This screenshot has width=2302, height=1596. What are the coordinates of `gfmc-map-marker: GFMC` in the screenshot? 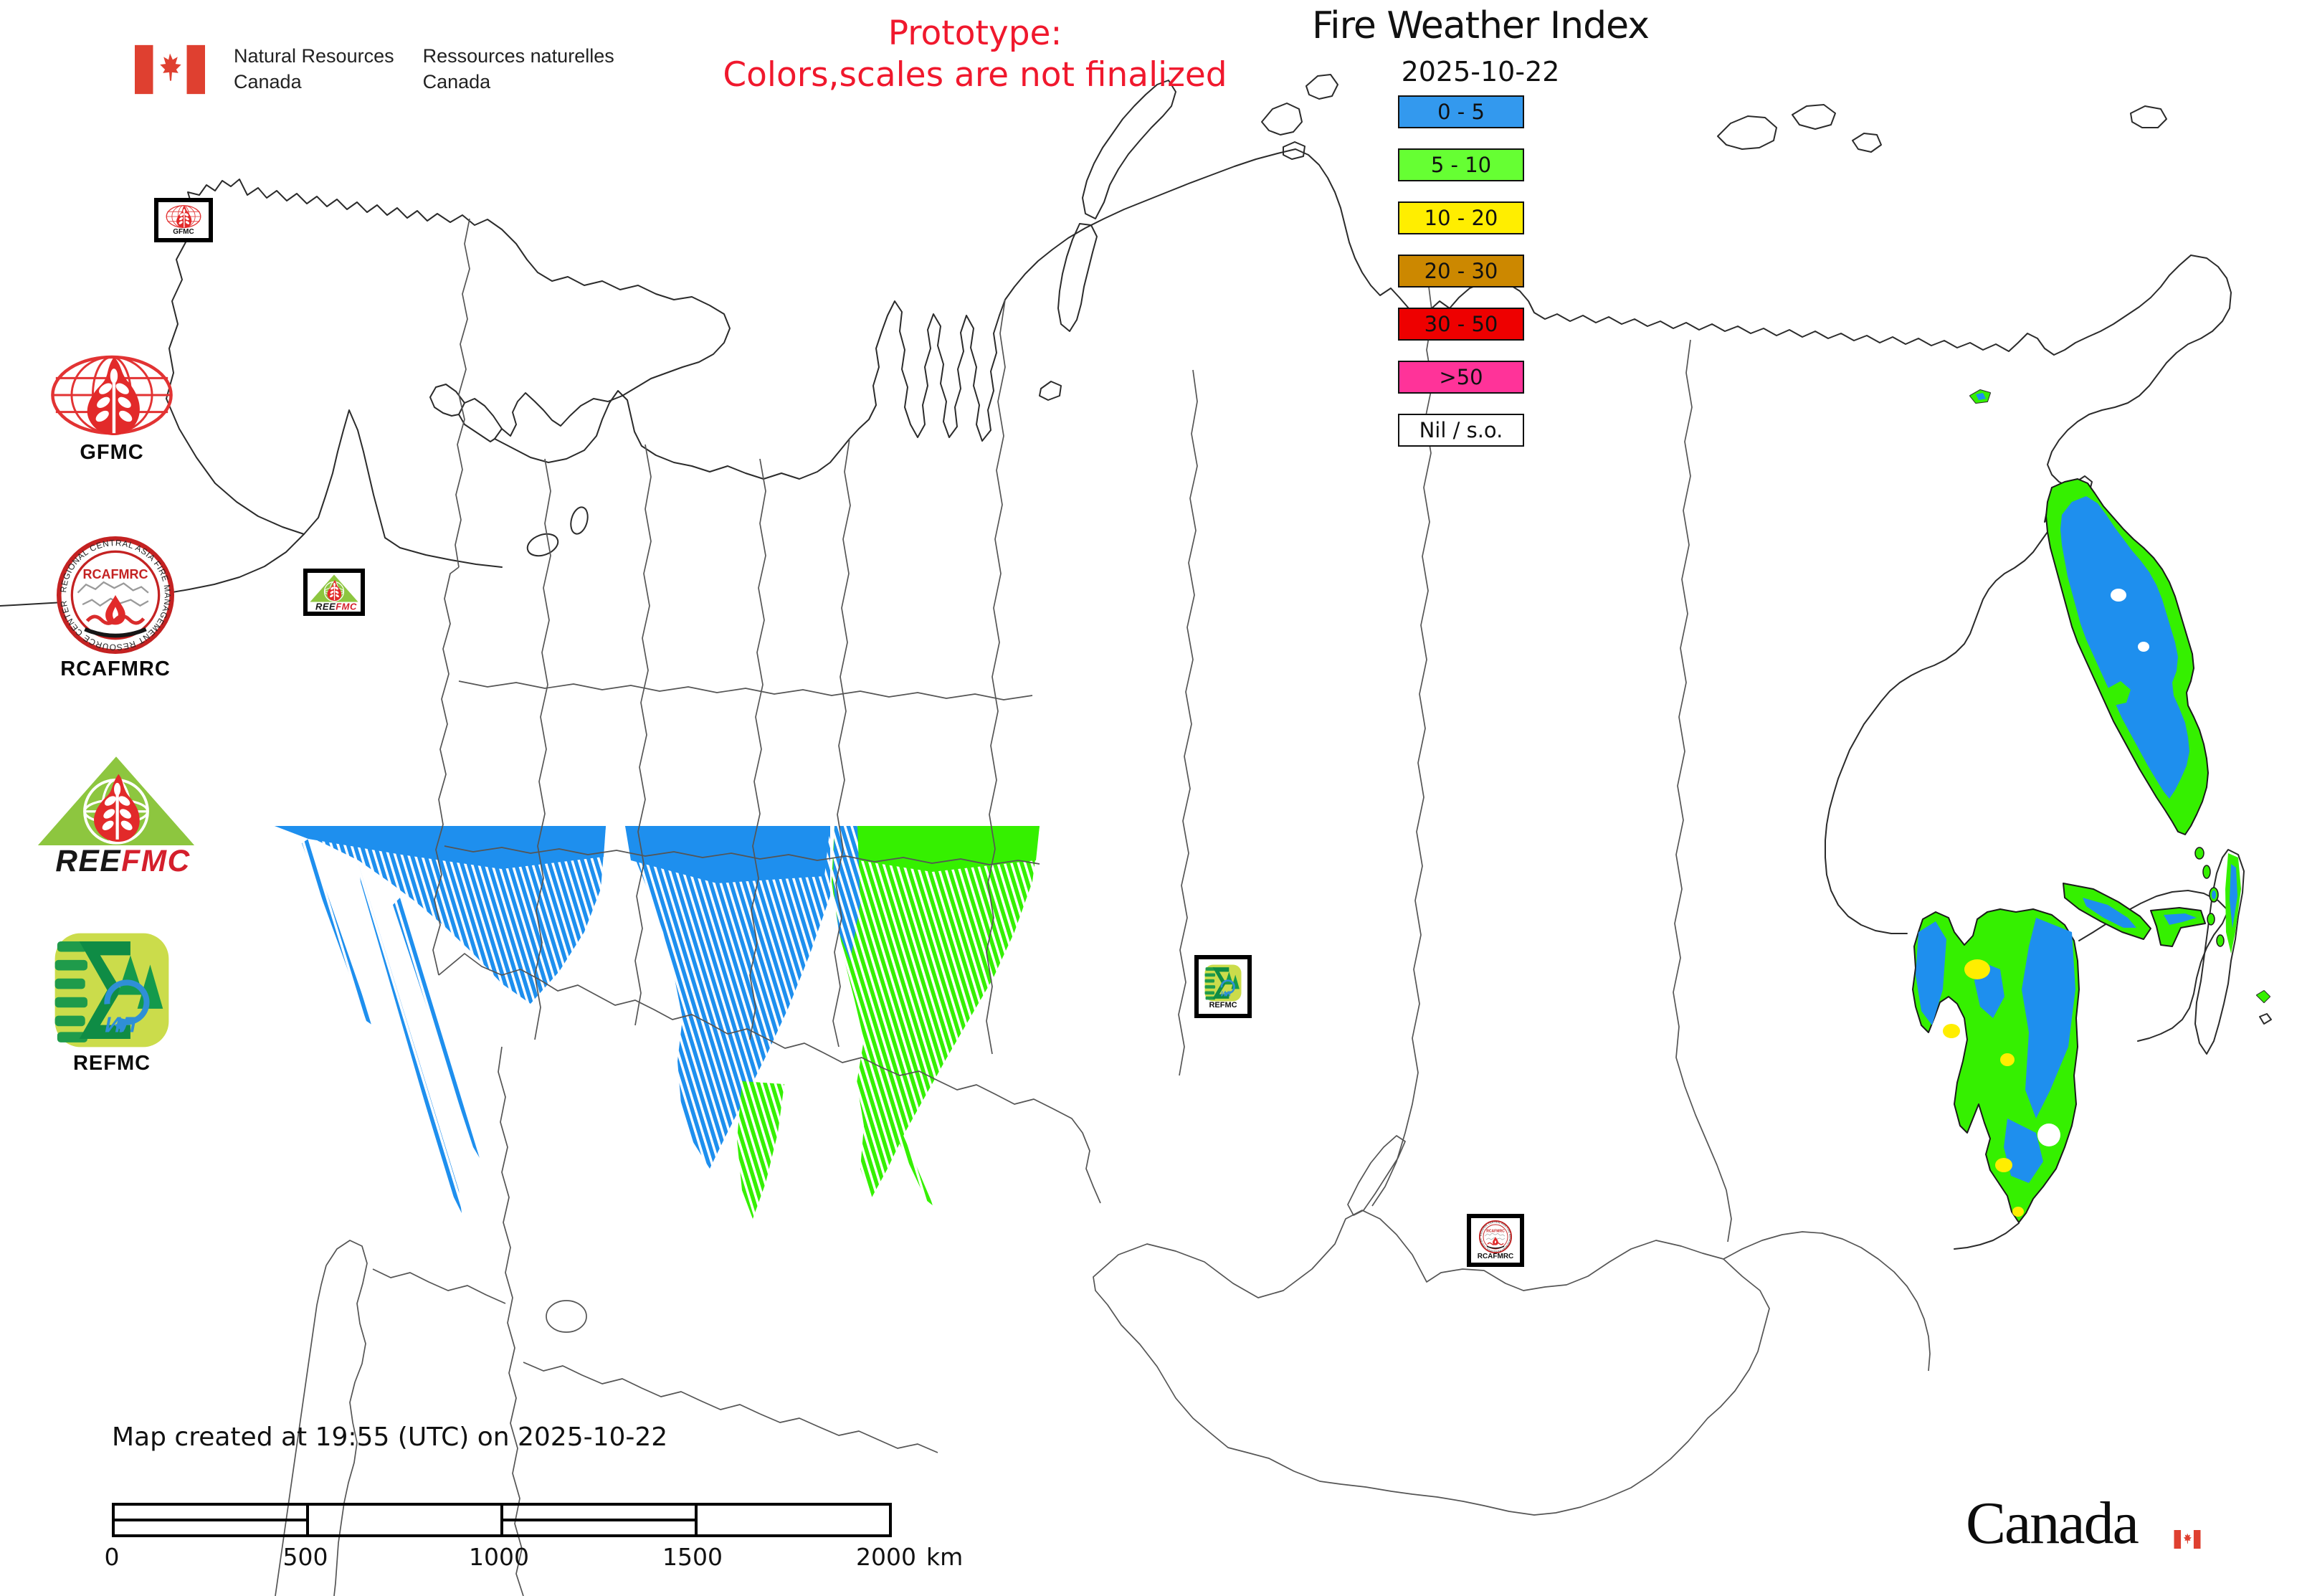 It's located at (184, 220).